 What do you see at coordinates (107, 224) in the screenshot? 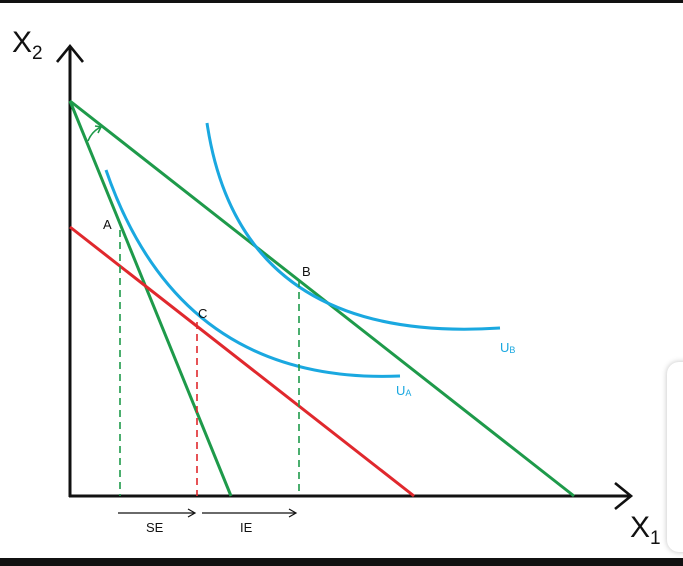
I see `point-a-label: A` at bounding box center [107, 224].